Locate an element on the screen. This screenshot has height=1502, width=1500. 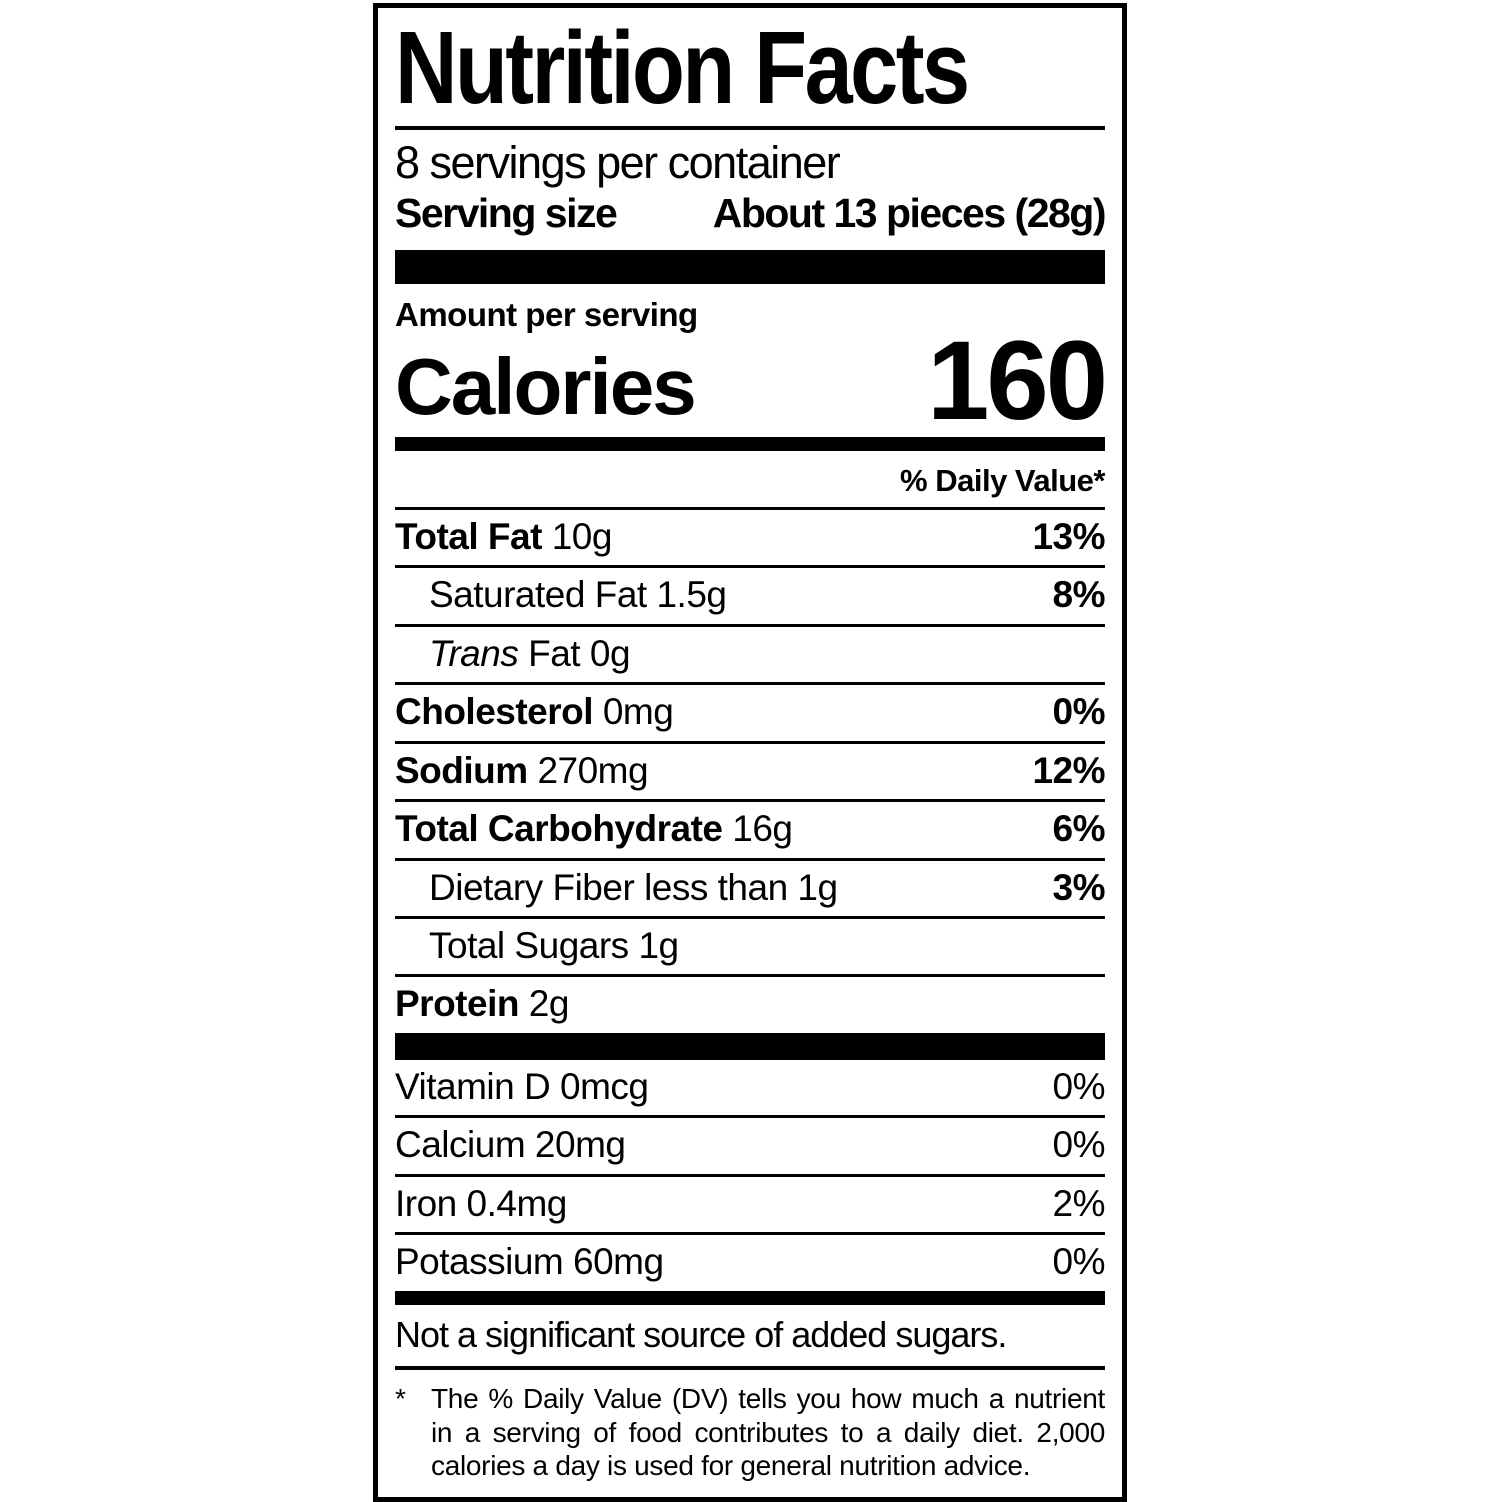
nutrient-row-total-fat: Total Fat 10g 13% is located at coordinates (750, 535).